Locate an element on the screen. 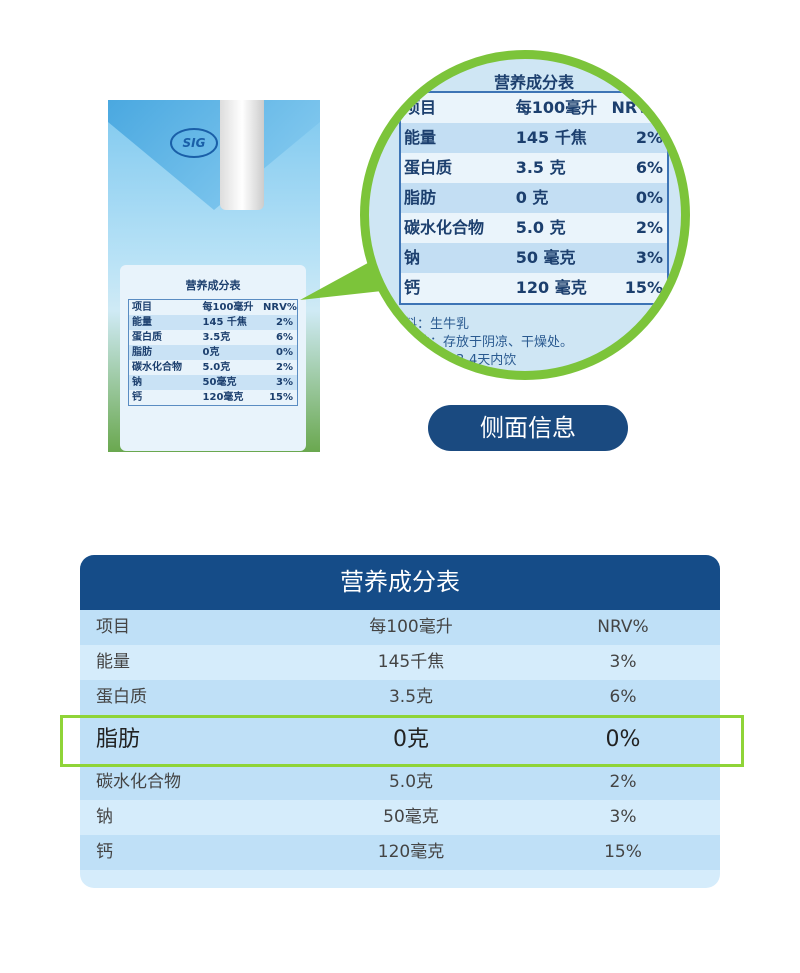  straw-tab is located at coordinates (242, 155).